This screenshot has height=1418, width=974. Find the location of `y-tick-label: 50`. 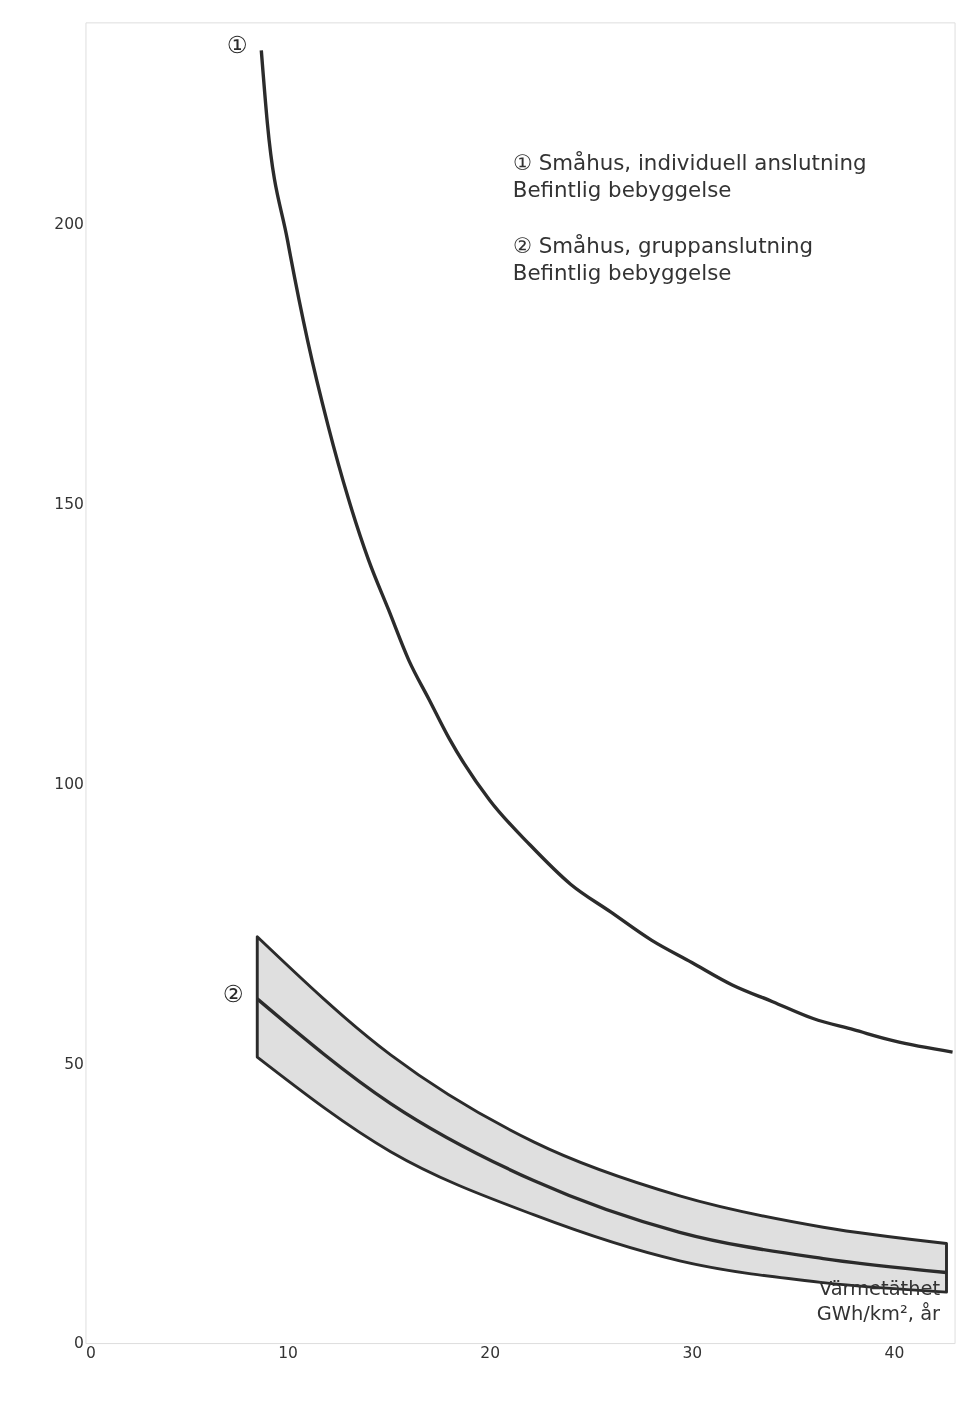

y-tick-label: 50 is located at coordinates (74, 1063).